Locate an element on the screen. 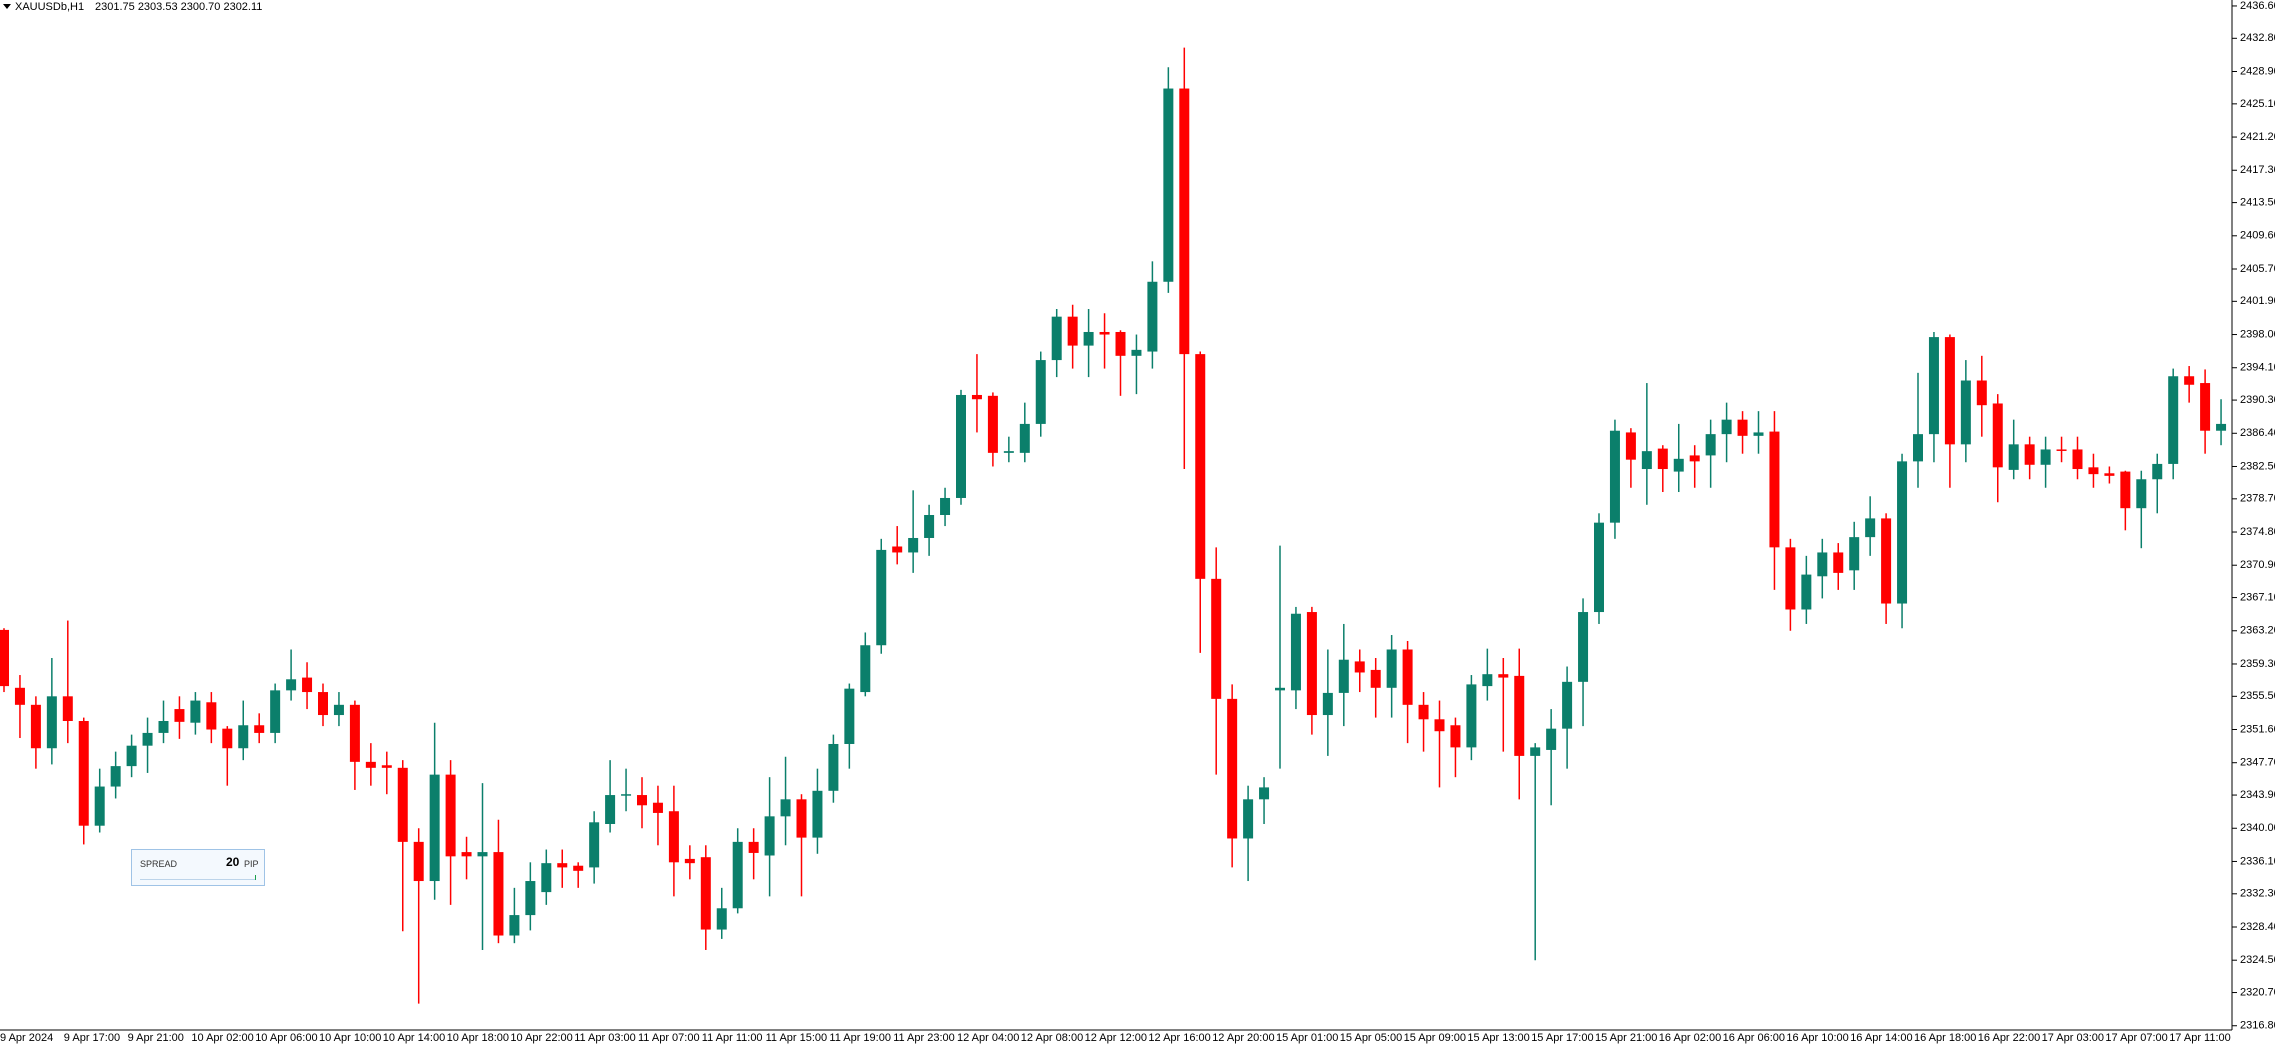 This screenshot has width=2275, height=1045. spread-value: 20 is located at coordinates (233, 862).